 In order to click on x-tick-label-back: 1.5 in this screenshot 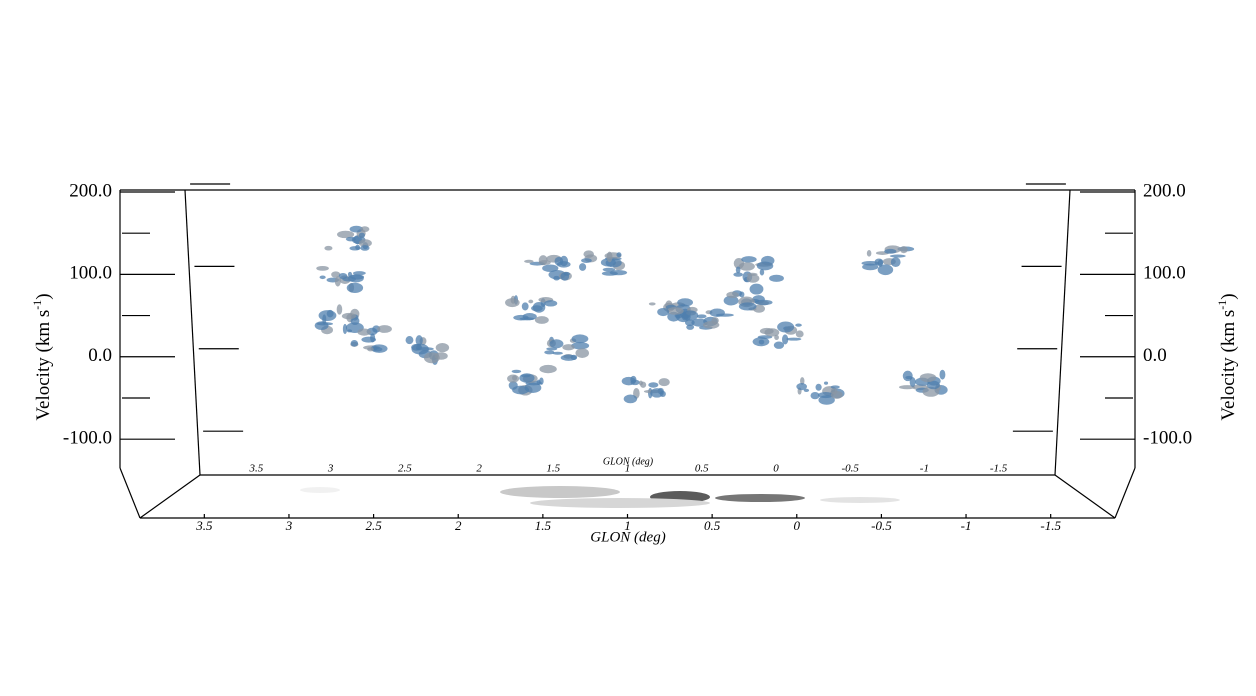, I will do `click(553, 469)`.